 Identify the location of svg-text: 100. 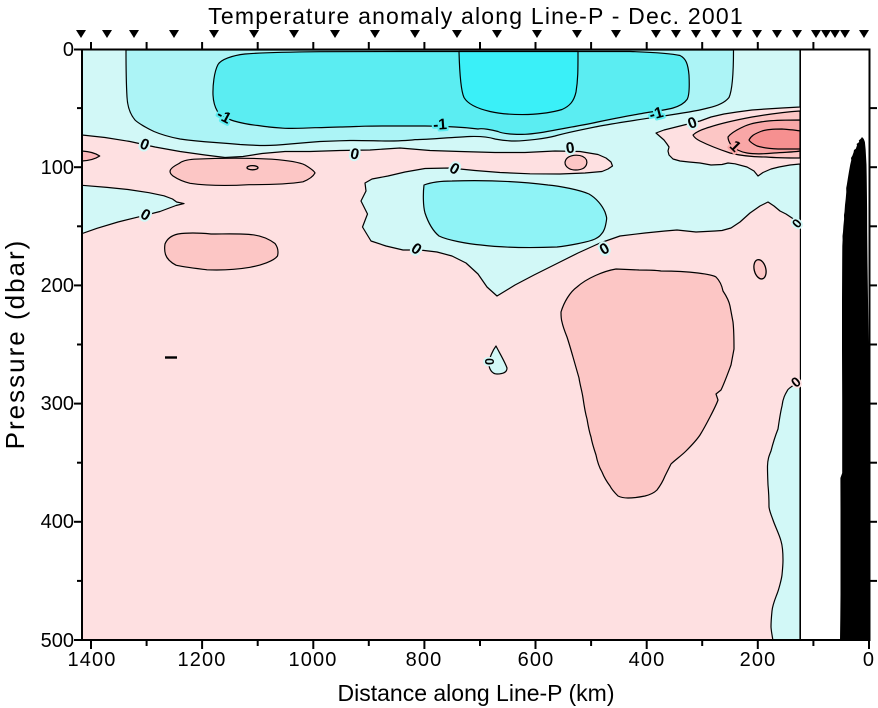
(57, 168).